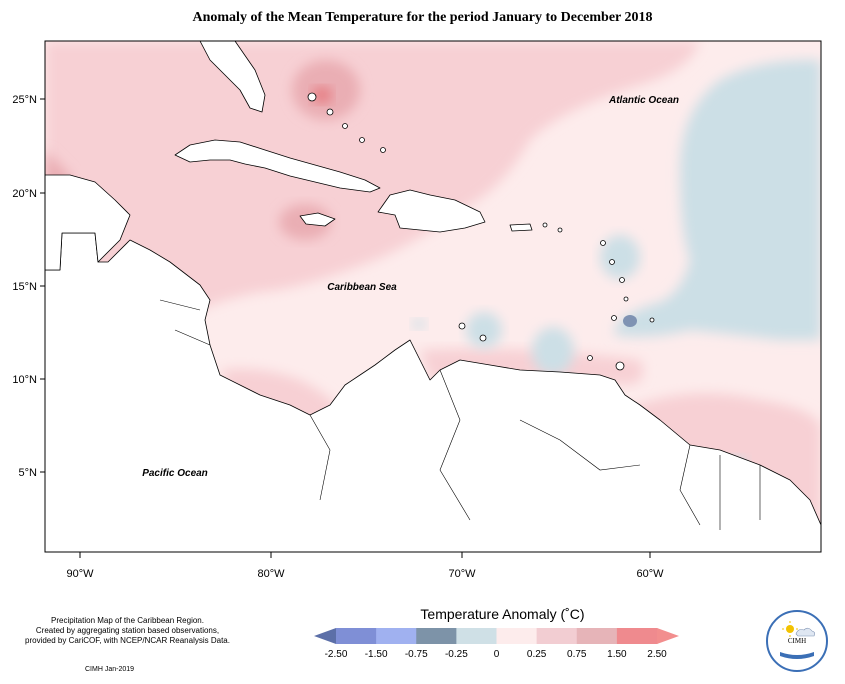  I want to click on legend-title: Temperature Anomaly (˚C), so click(502, 614).